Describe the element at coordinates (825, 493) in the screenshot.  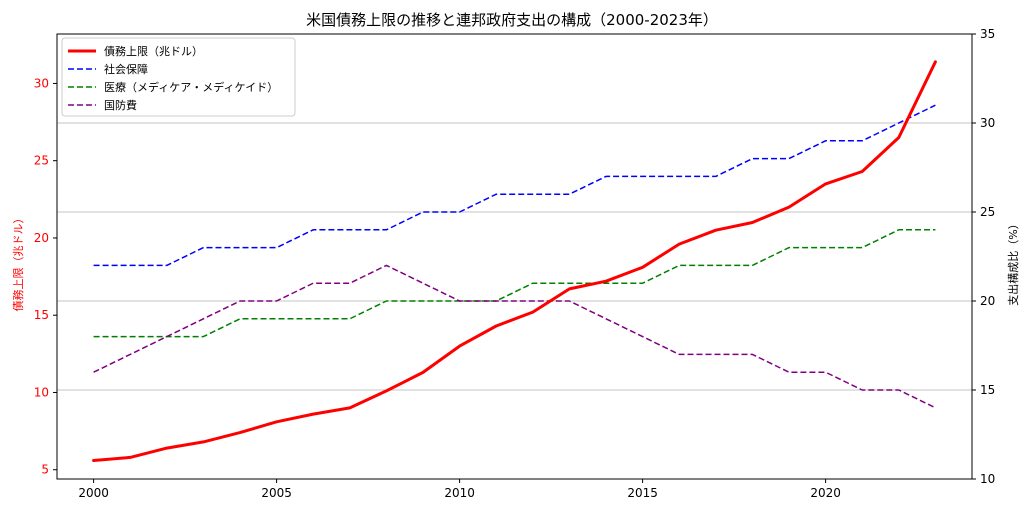
I see `x-tick-label: 2020` at that location.